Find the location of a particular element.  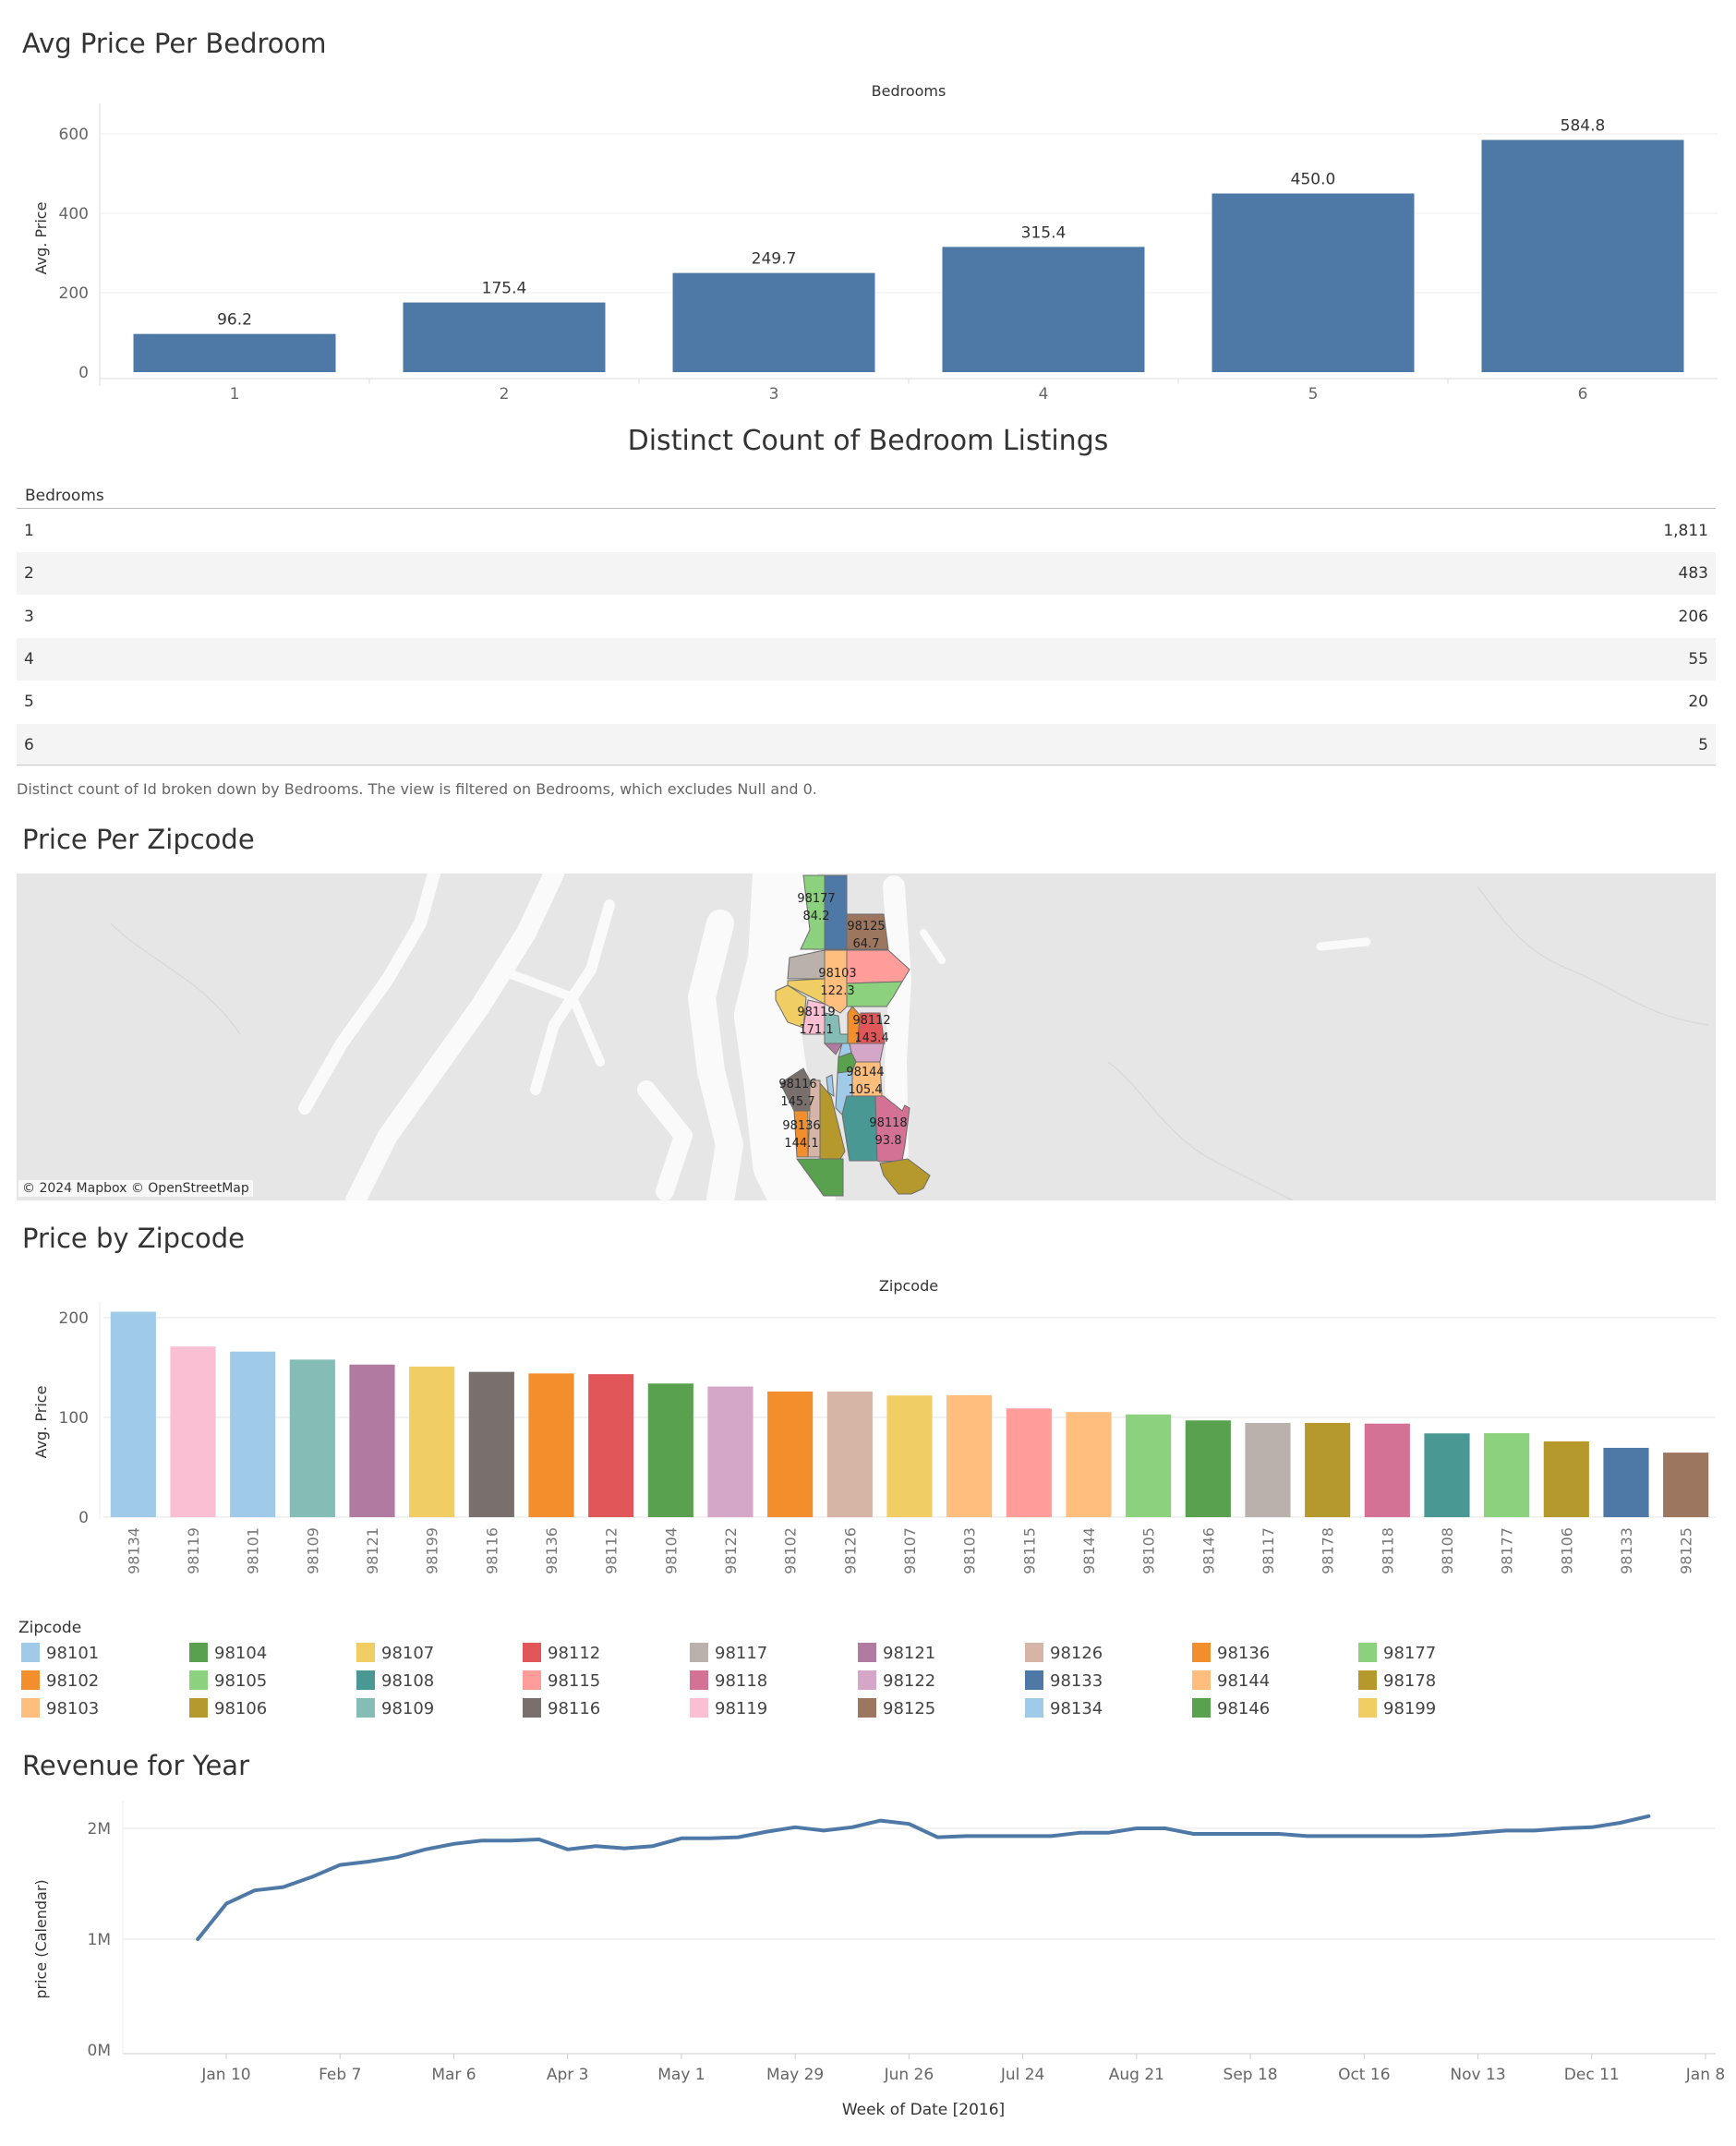

zipcode-regions is located at coordinates (853, 1035).